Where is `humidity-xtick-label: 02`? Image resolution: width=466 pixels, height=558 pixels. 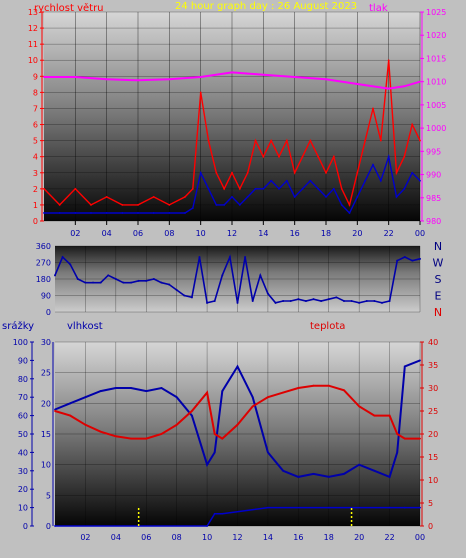
humidity-xtick-label: 02 is located at coordinates (85, 537).